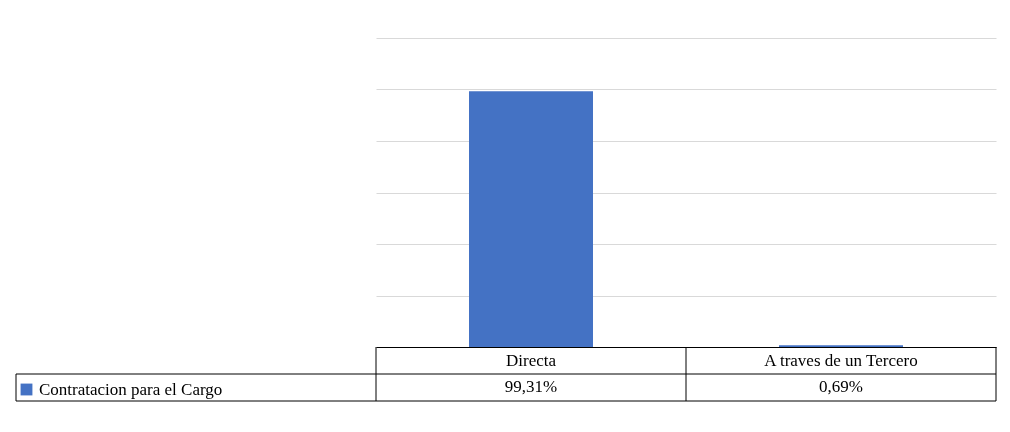  Describe the element at coordinates (841, 360) in the screenshot. I see `x-tick-label: A traves de un Tercero` at that location.